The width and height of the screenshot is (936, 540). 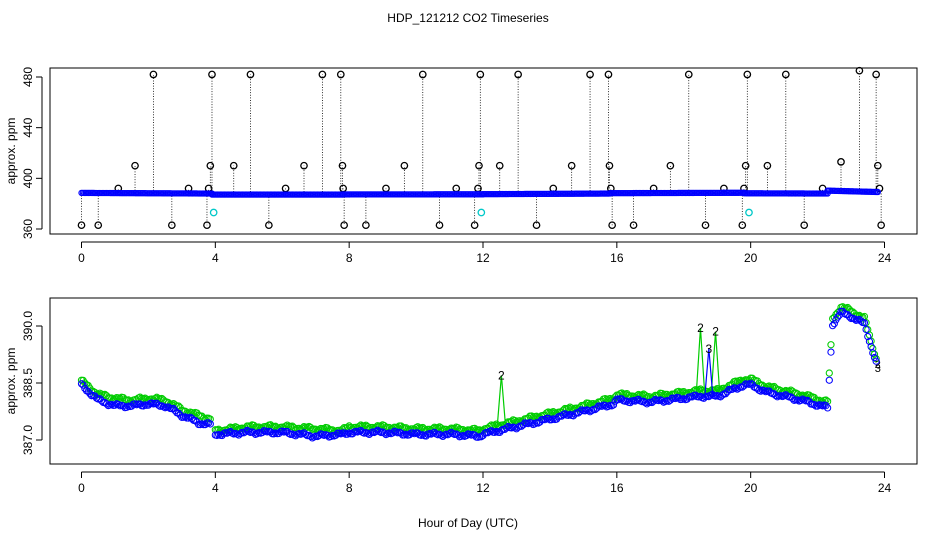 I want to click on x-tick-label: 8, so click(x=349, y=488).